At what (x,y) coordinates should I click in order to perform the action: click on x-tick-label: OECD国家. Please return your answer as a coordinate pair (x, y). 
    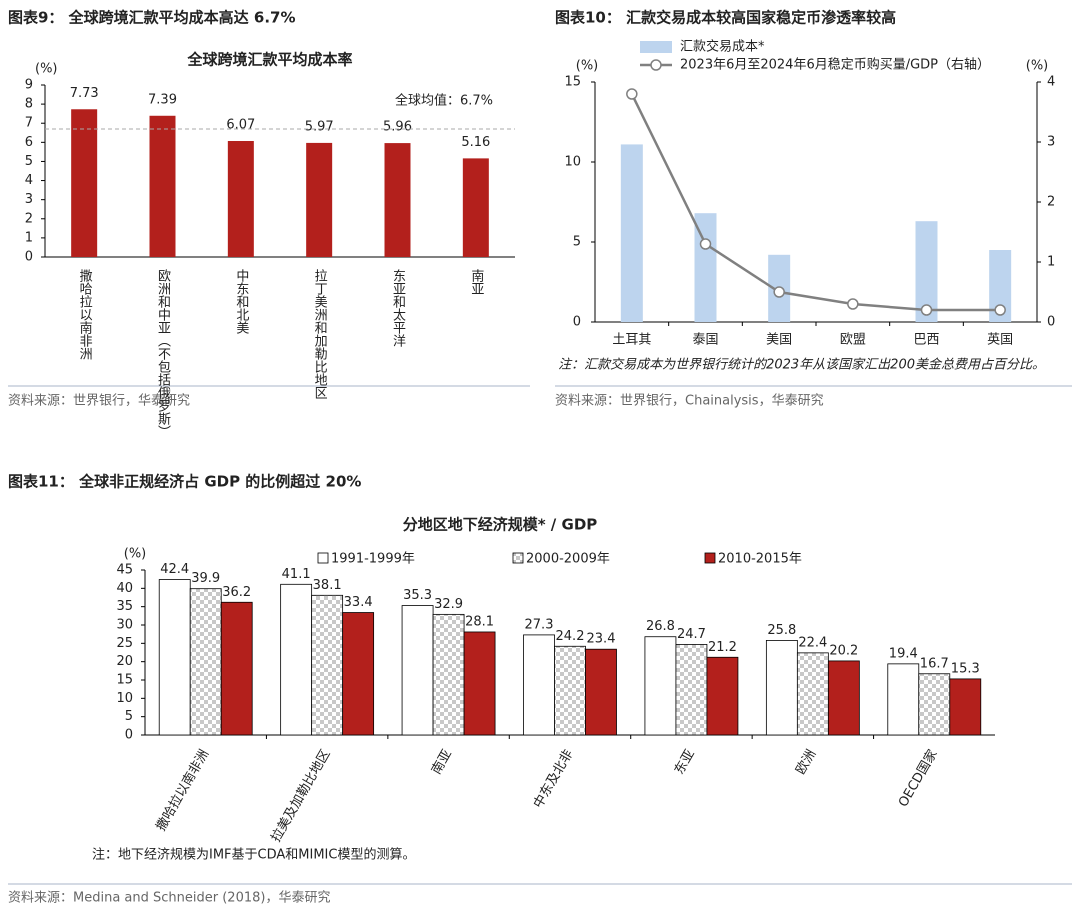
    Looking at the image, I should click on (918, 778).